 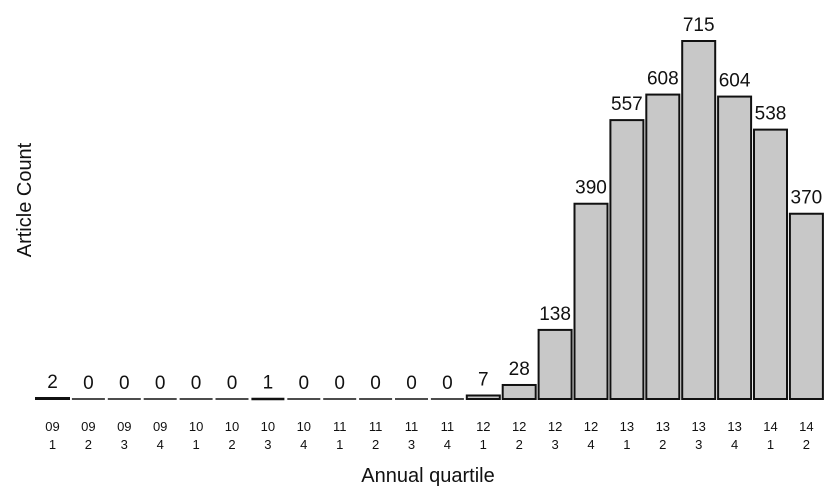 I want to click on bar-value-label: 1, so click(x=268, y=382).